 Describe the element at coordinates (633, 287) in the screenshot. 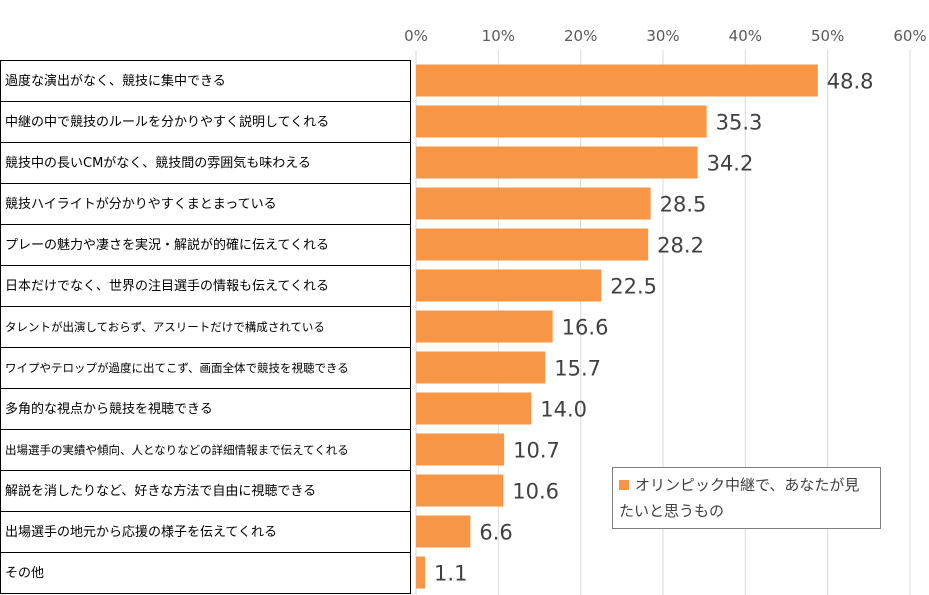

I see `data-label: 22.5` at that location.